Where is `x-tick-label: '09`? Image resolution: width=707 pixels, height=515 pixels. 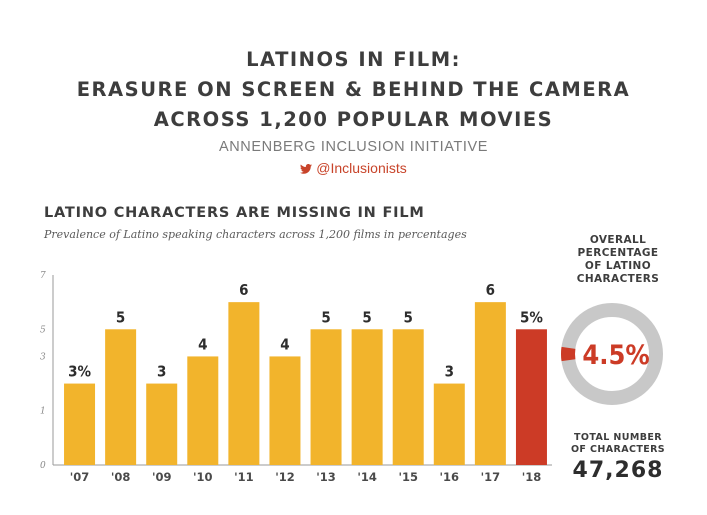 x-tick-label: '09 is located at coordinates (162, 477).